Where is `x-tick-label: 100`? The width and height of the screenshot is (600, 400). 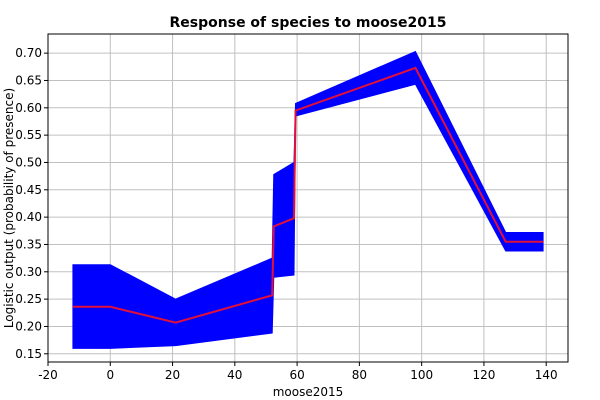 x-tick-label: 100 is located at coordinates (421, 375).